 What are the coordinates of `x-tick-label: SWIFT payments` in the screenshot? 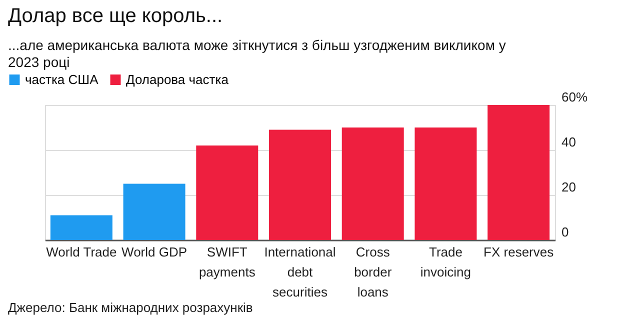 It's located at (227, 262).